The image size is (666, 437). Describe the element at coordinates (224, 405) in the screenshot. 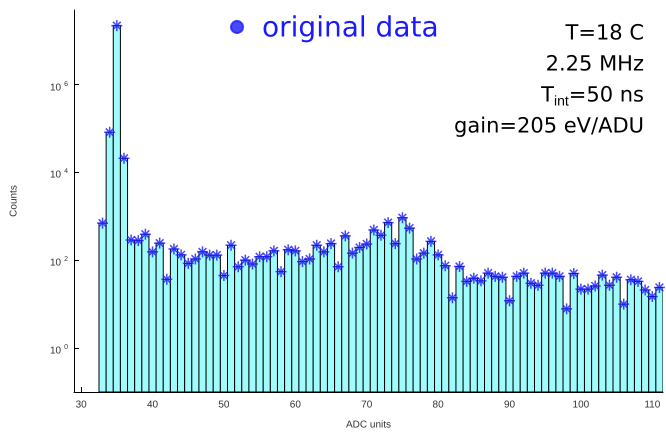

I see `x-tick-label: 50` at that location.